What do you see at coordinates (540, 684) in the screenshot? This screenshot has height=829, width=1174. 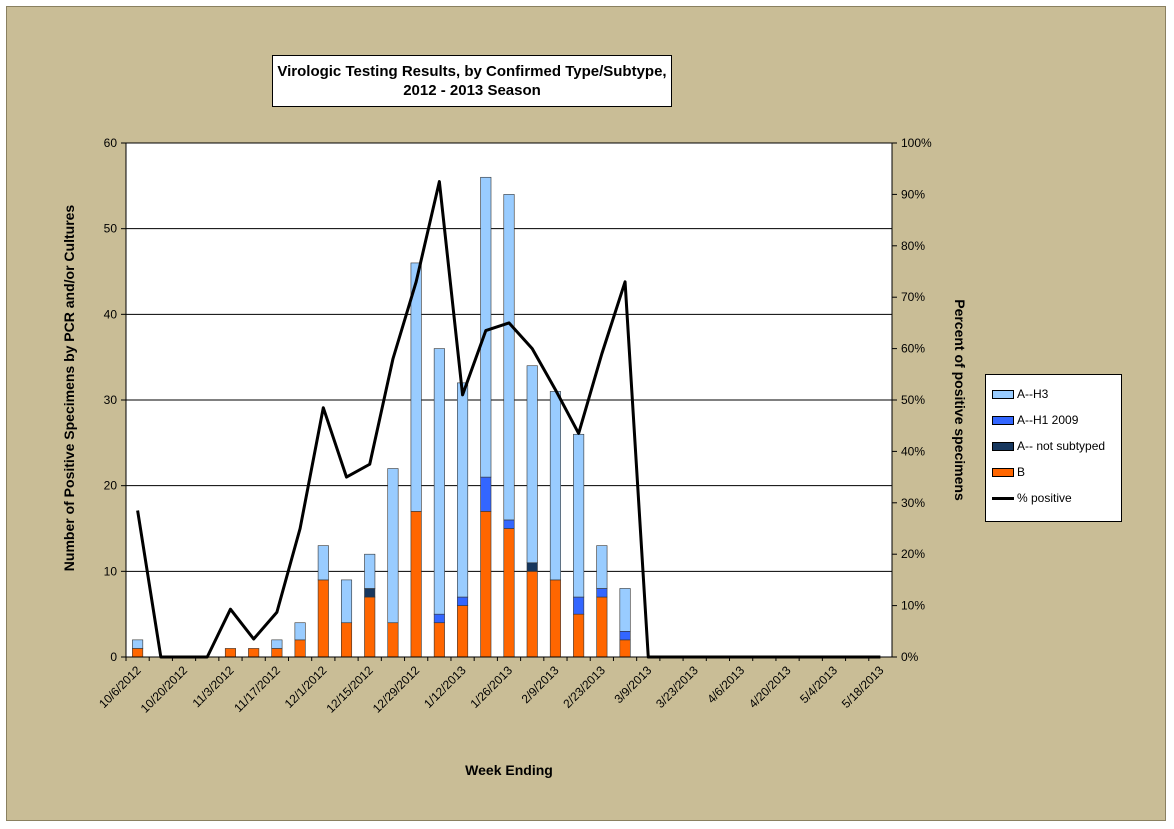 I see `x-tick-label: 2/9/2013` at bounding box center [540, 684].